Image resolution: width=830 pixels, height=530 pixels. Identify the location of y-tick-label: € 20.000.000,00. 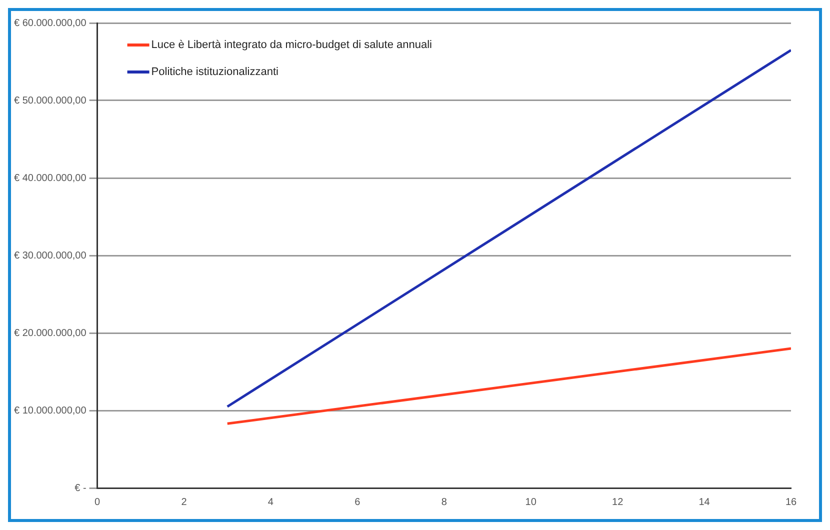
(50, 333).